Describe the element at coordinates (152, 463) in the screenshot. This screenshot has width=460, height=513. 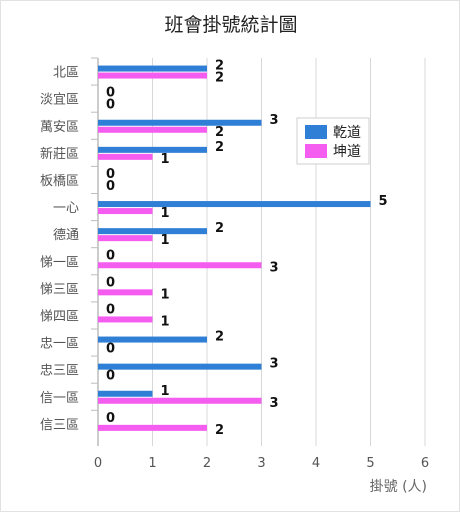
I see `x-tick-label: 1` at that location.